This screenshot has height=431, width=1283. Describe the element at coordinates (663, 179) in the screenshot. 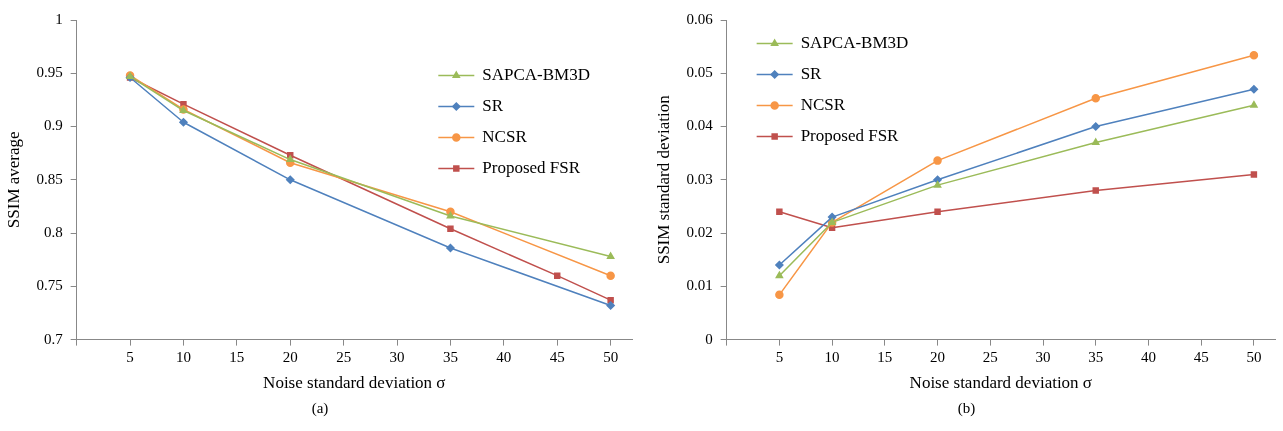

I see `y-axis-title: SSIM standard deviation` at that location.